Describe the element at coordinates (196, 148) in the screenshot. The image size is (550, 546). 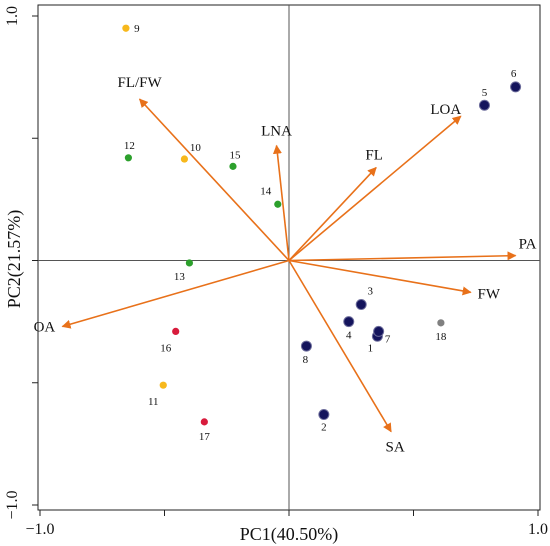
I see `point-label: 10` at that location.